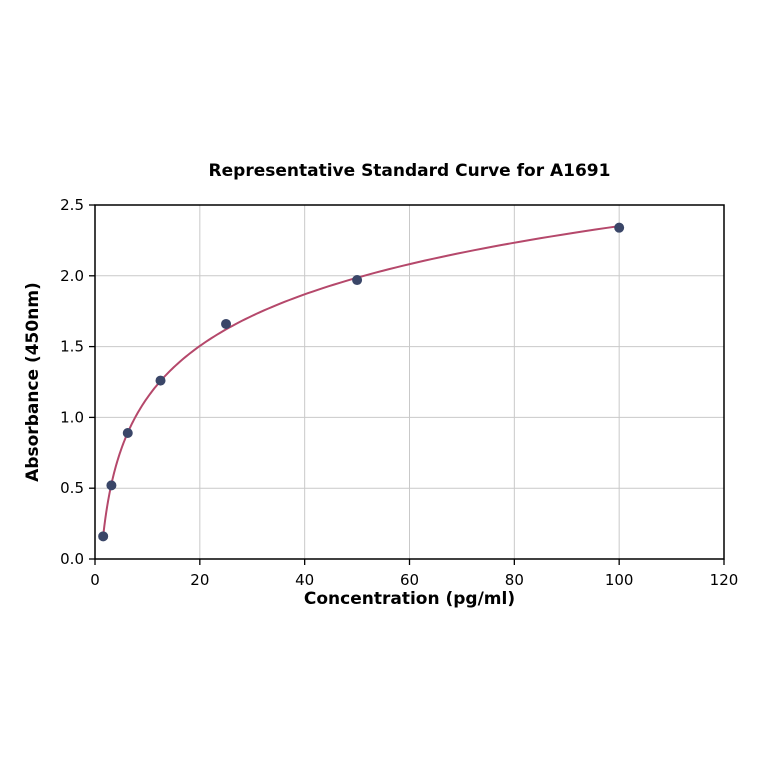  I want to click on x-tick-label: 60, so click(409, 580).